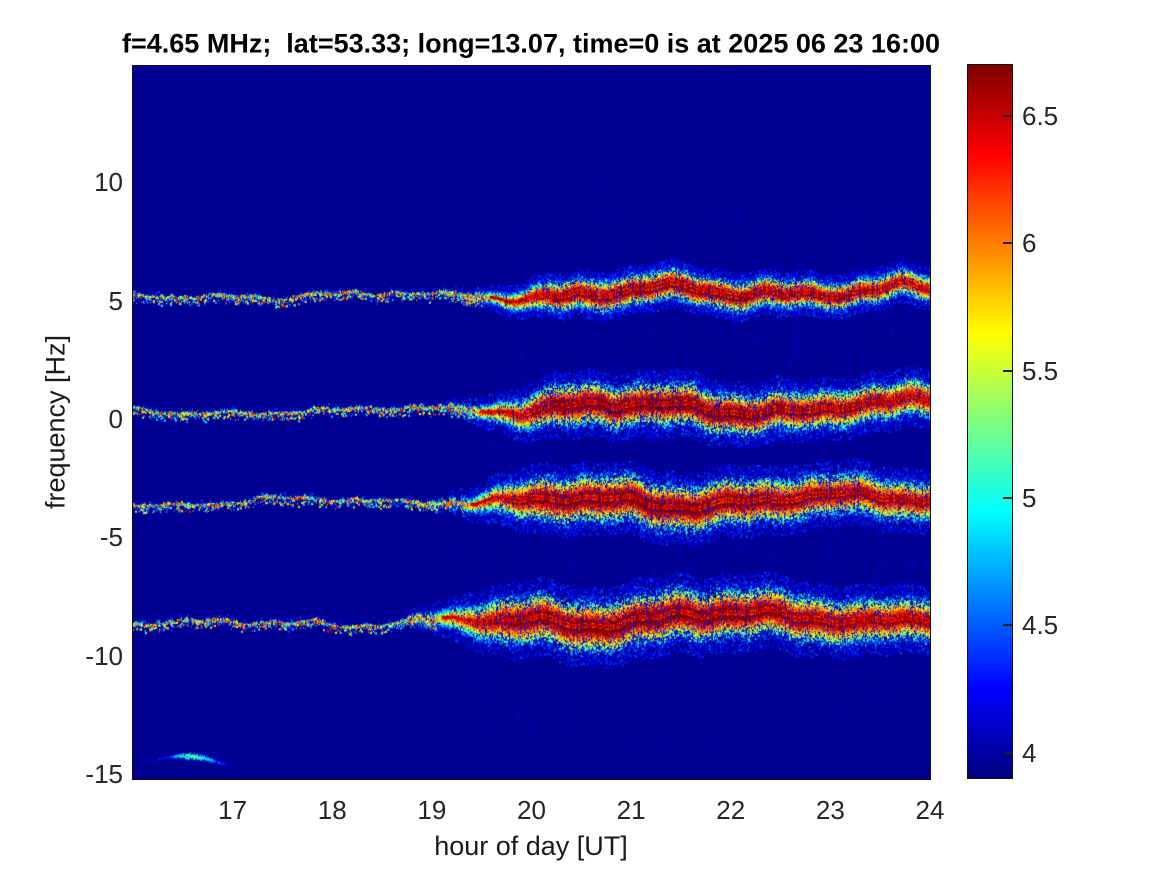 The width and height of the screenshot is (1167, 875). I want to click on x-tick-label: 17, so click(233, 810).